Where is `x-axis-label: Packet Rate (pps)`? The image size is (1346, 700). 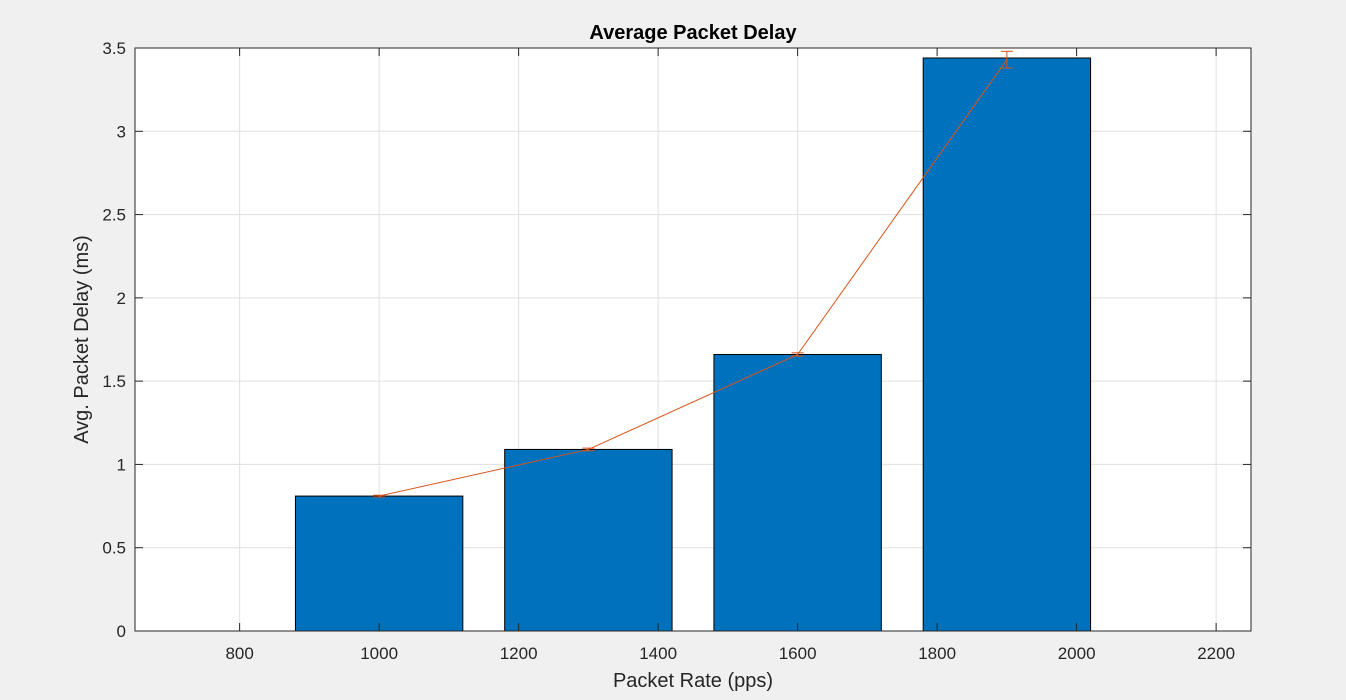 x-axis-label: Packet Rate (pps) is located at coordinates (693, 681).